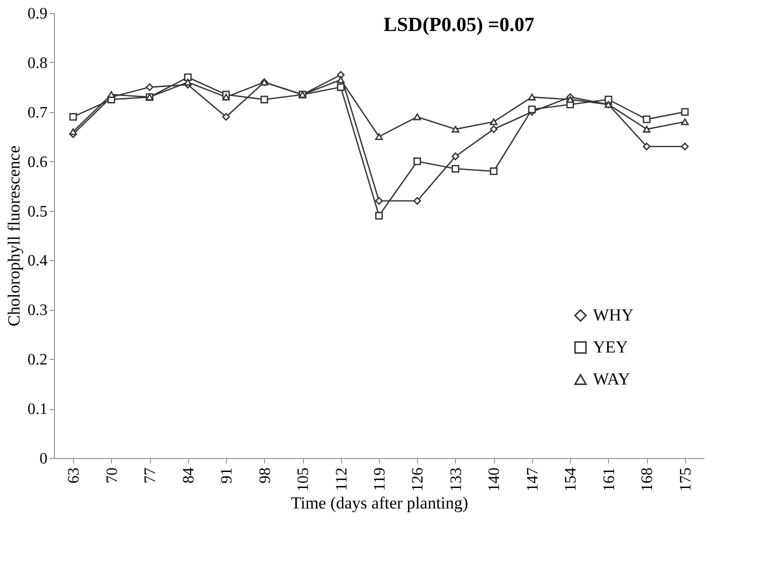  What do you see at coordinates (38, 261) in the screenshot?
I see `y-tick-label: 0.4` at bounding box center [38, 261].